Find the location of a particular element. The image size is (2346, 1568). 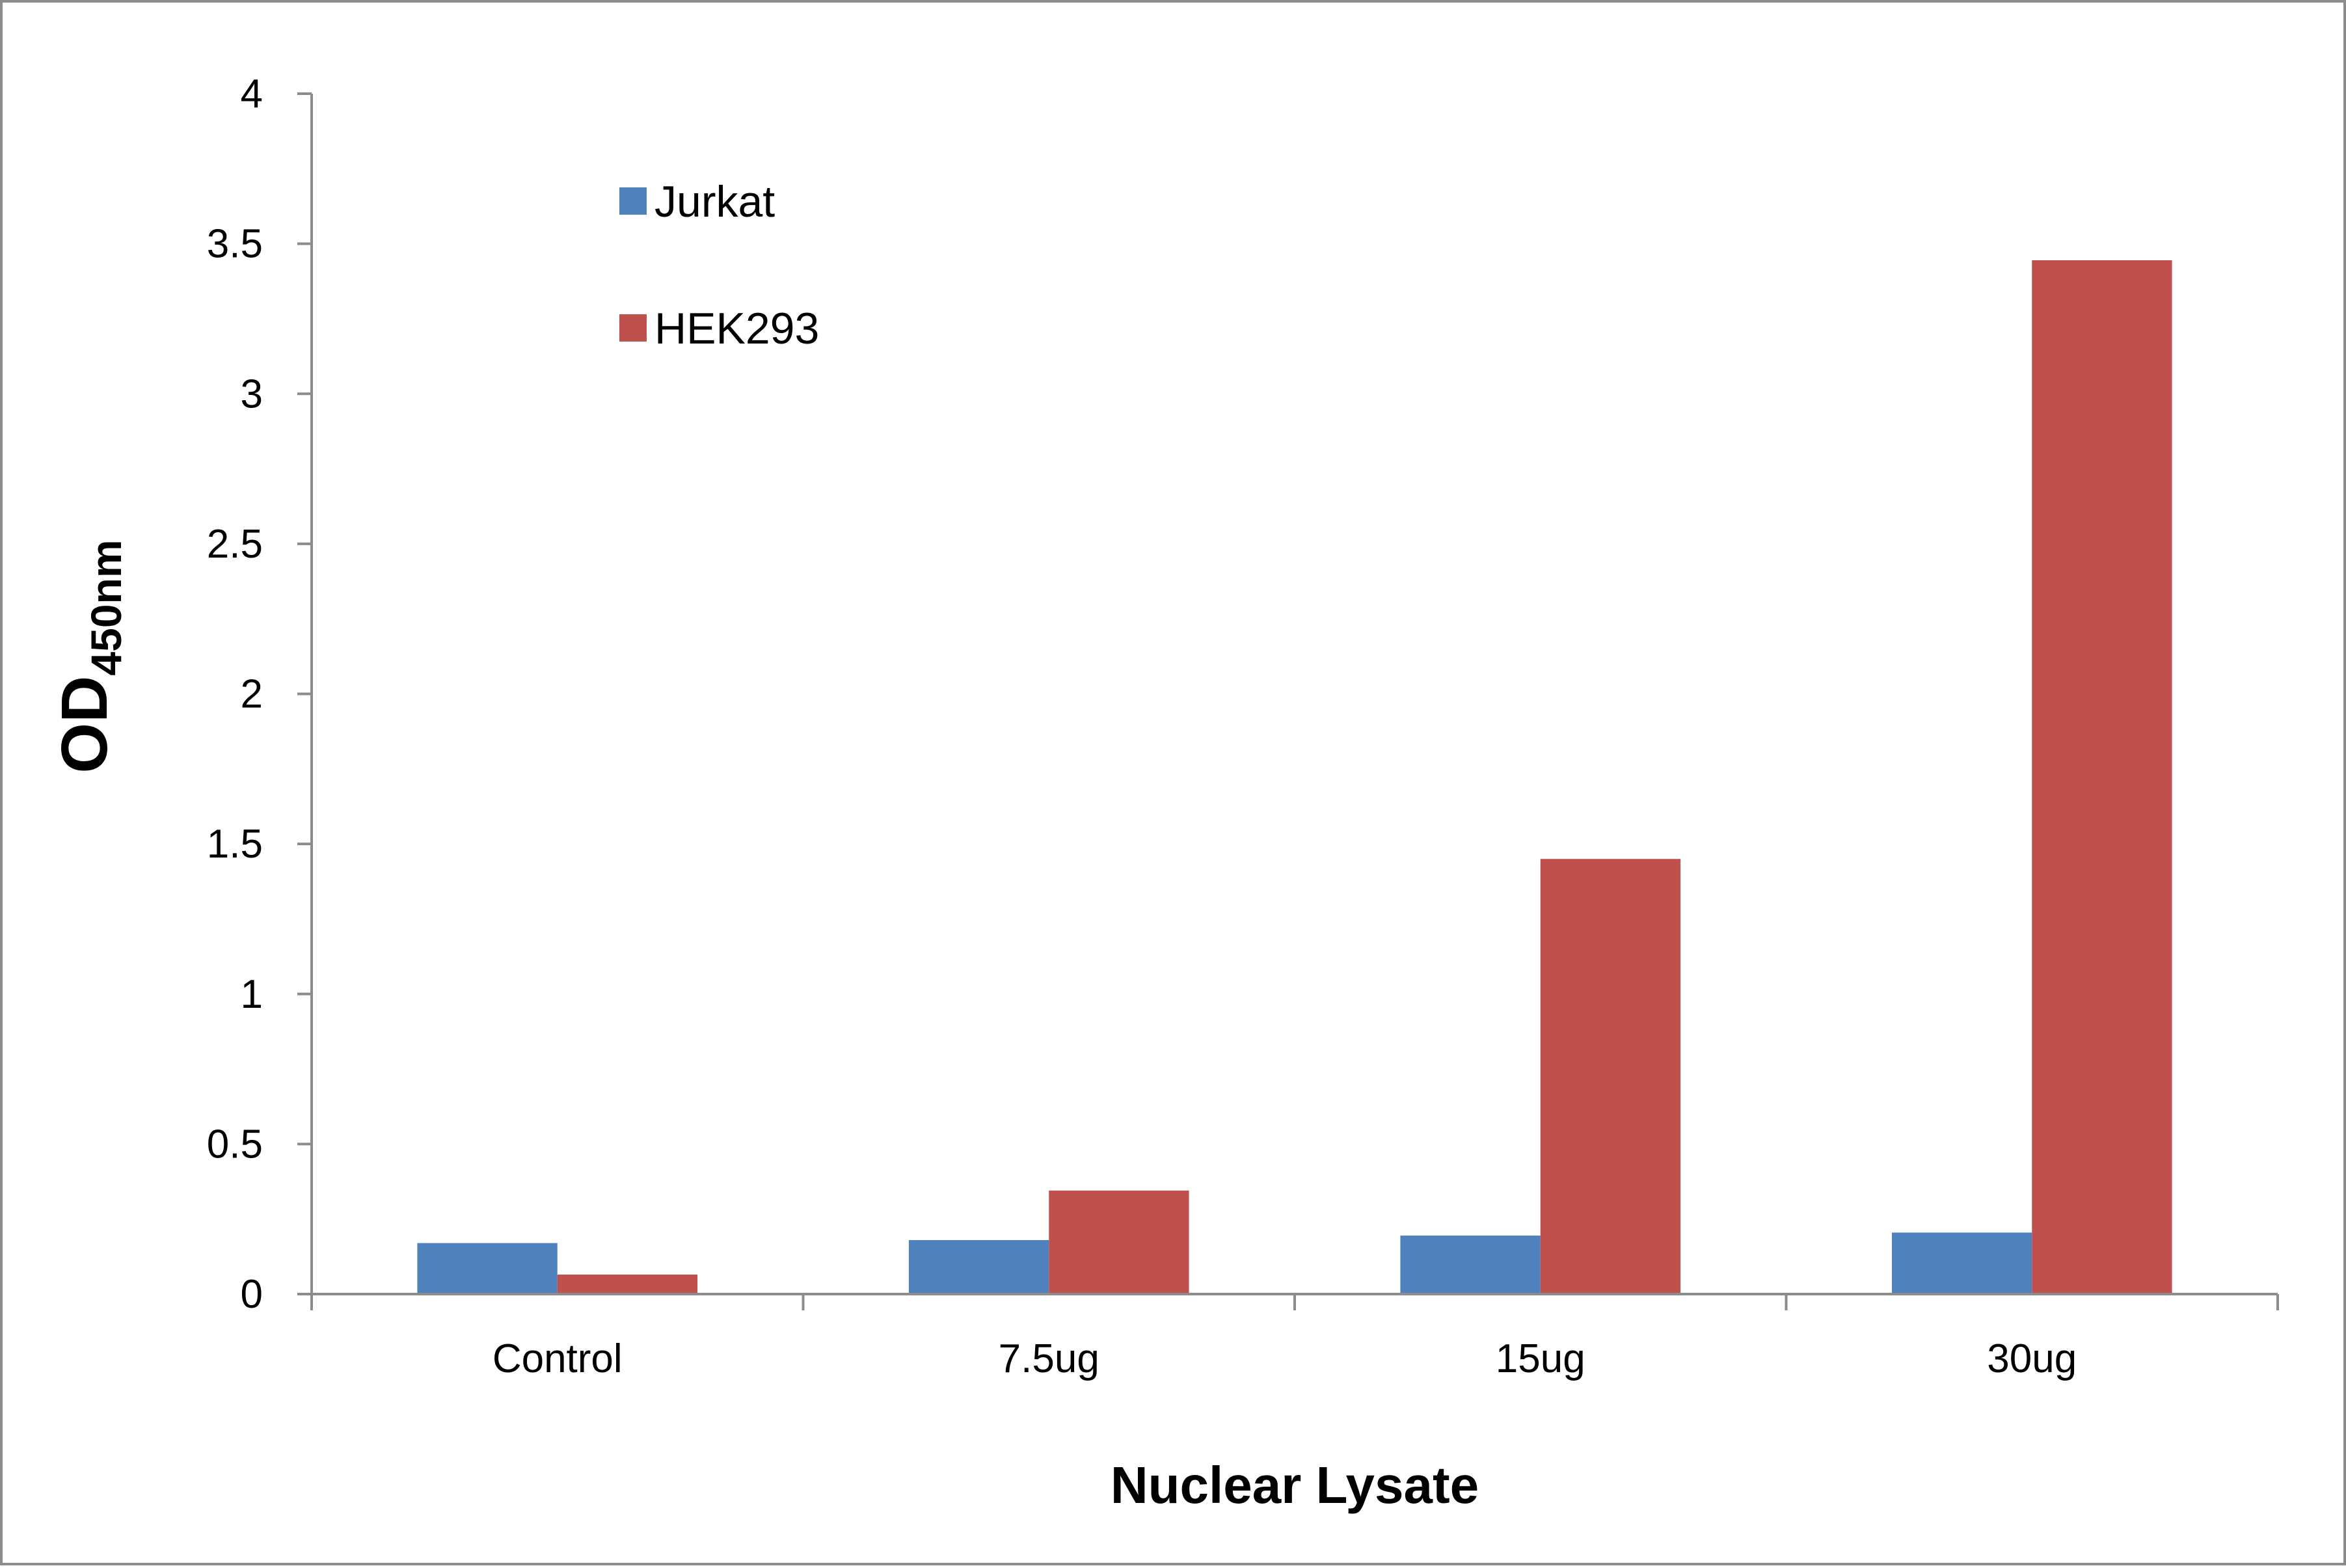

y-tick-label: 3.5 is located at coordinates (235, 245).